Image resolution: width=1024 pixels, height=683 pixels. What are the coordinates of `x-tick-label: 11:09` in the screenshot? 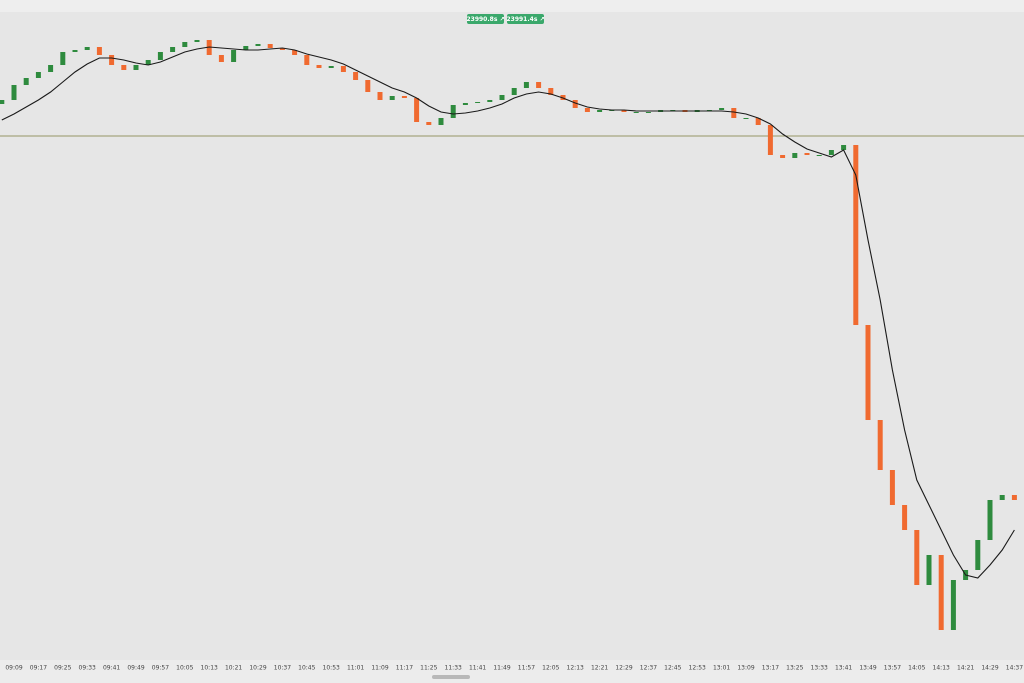 It's located at (379, 668).